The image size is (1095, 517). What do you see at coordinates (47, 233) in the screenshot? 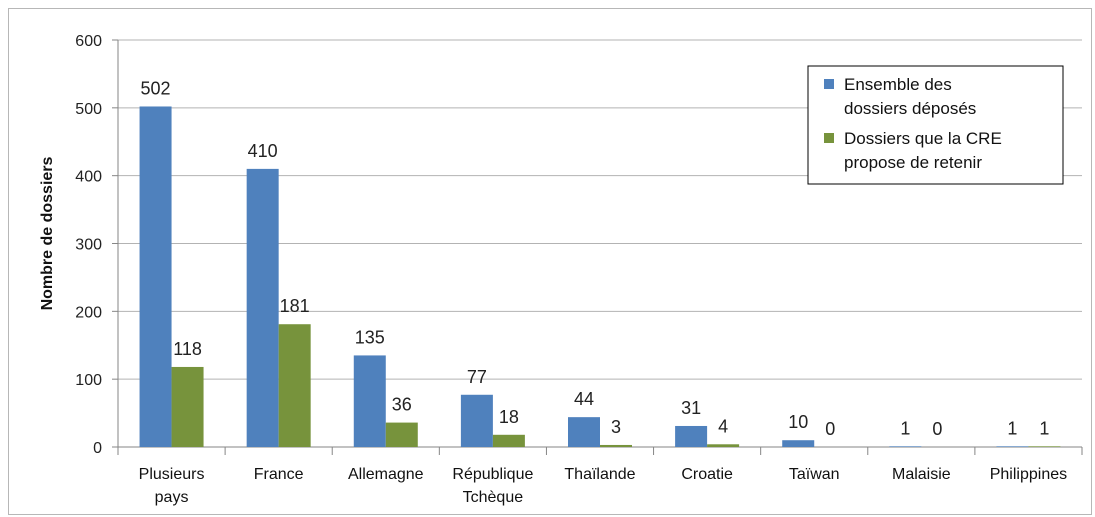
I see `y-axis-label: Nombre de dossiers` at bounding box center [47, 233].